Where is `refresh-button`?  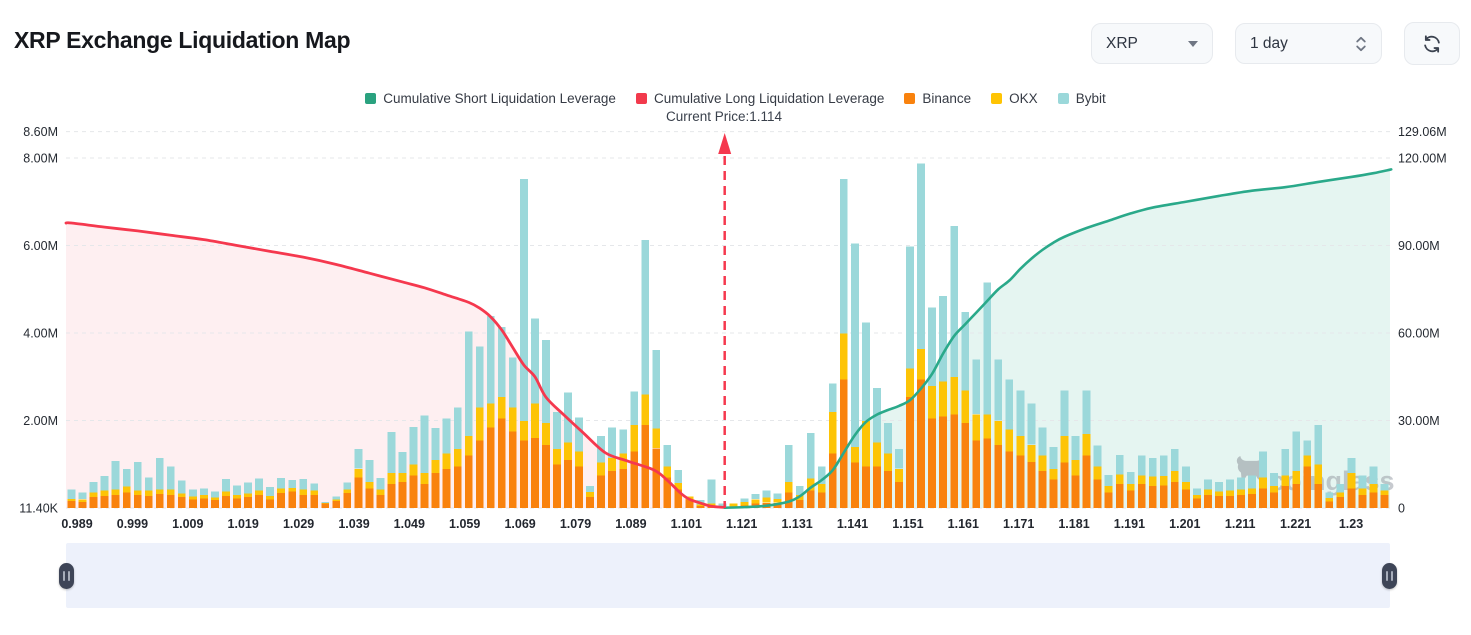
refresh-button is located at coordinates (1432, 43).